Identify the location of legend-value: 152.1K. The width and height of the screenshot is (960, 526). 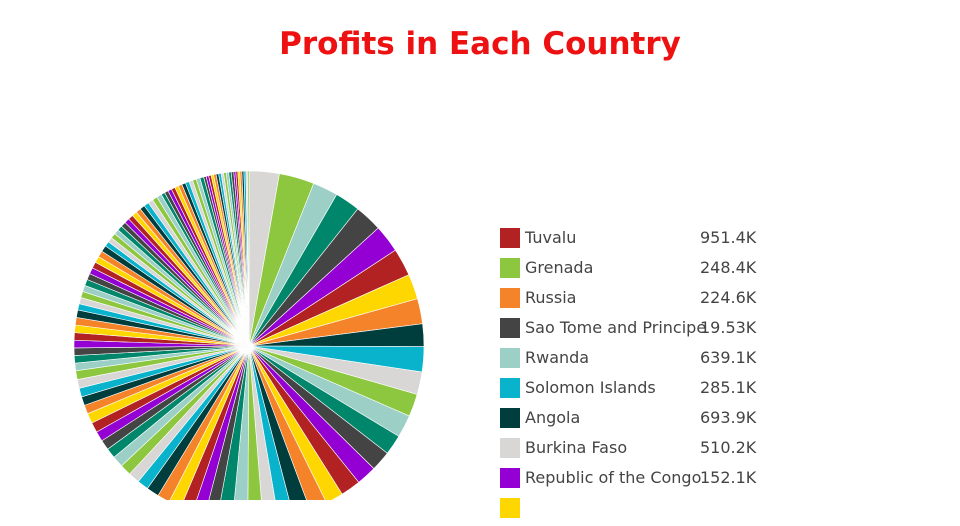
(728, 477).